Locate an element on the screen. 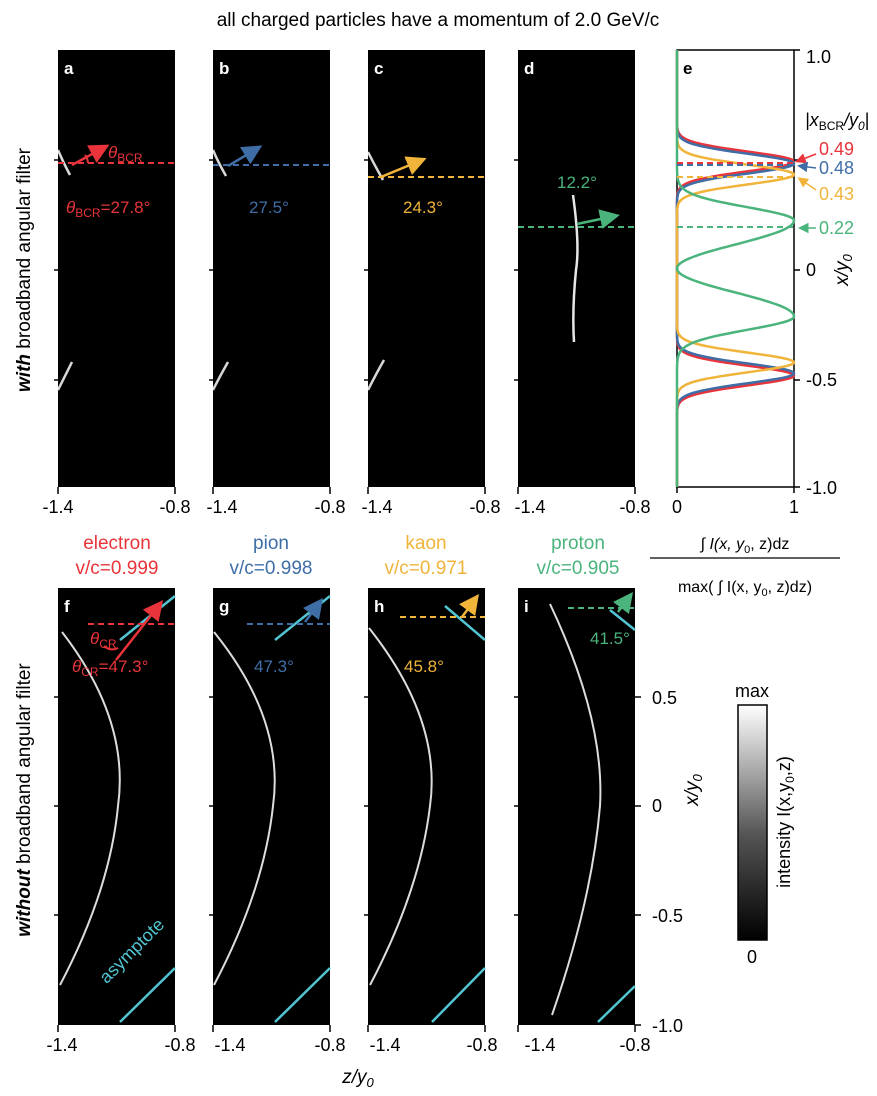  panel-h-theta-value: 45.8° is located at coordinates (424, 666).